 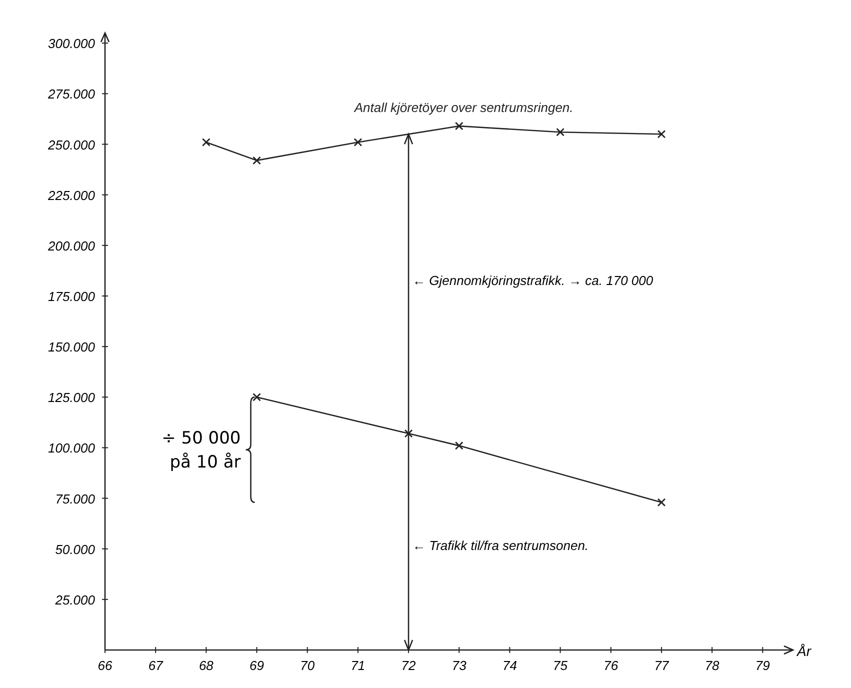 I want to click on y-tick-label: 300.000, so click(x=72, y=44).